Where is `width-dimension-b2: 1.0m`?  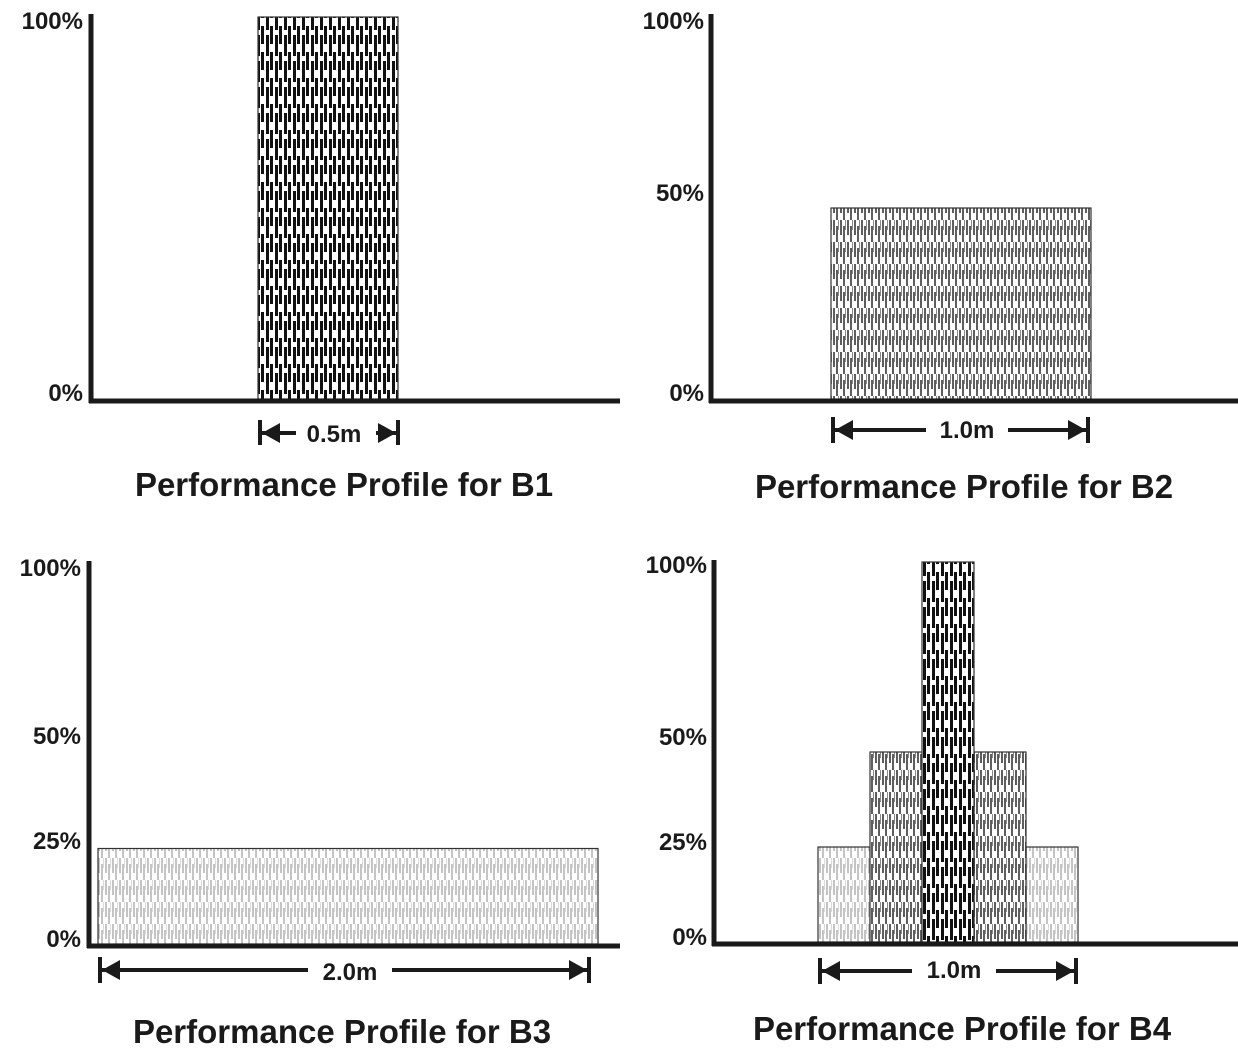
width-dimension-b2: 1.0m is located at coordinates (960, 430).